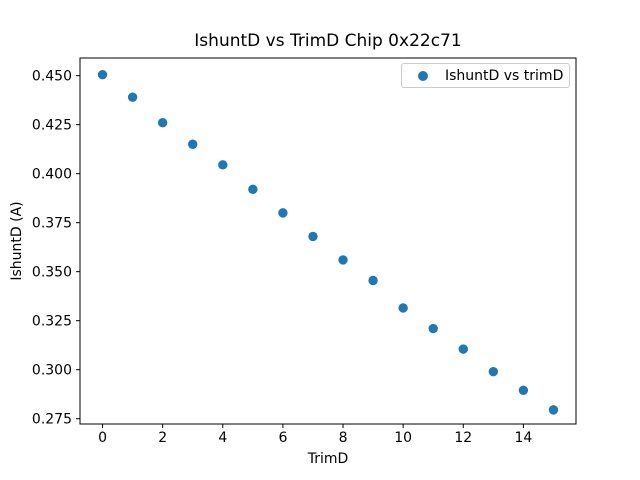 The width and height of the screenshot is (640, 480). Describe the element at coordinates (52, 273) in the screenshot. I see `y-tick-label: 0.350` at that location.